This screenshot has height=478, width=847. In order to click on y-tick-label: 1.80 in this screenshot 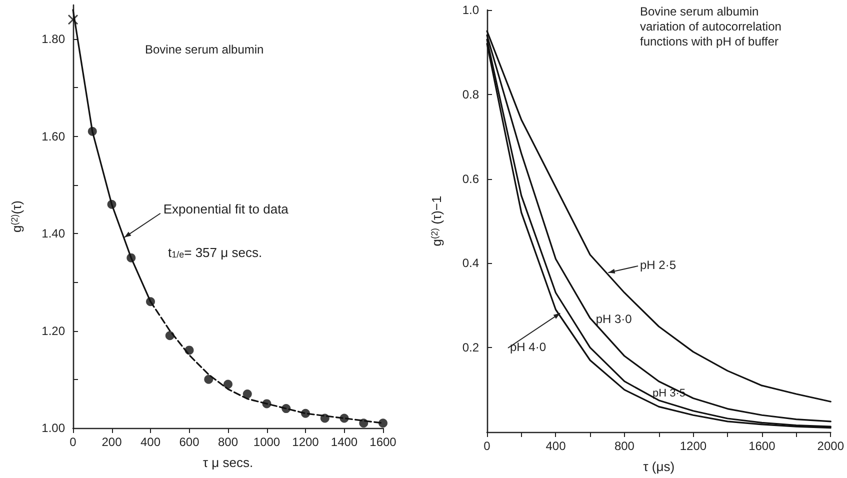, I will do `click(54, 39)`.